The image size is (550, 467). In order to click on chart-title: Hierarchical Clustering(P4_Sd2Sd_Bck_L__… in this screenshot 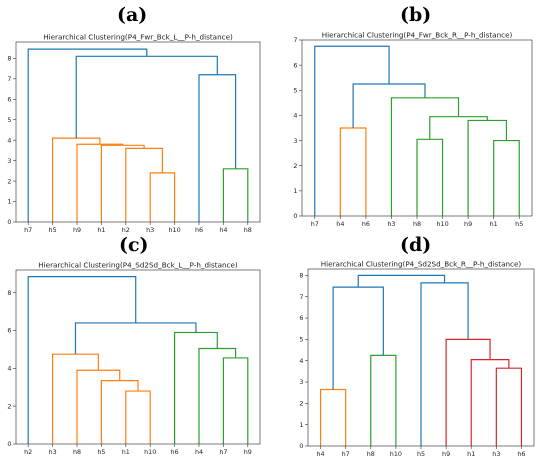, I will do `click(138, 265)`.